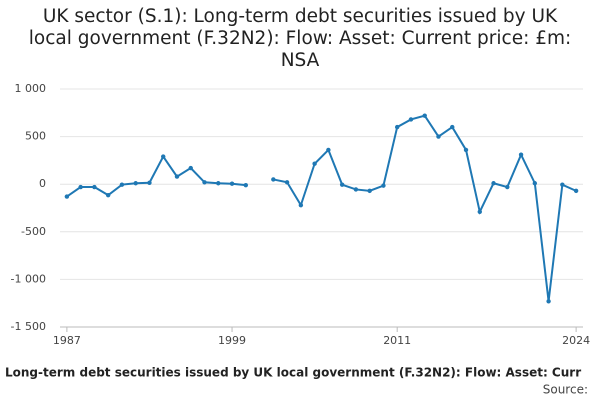 This screenshot has height=400, width=600. What do you see at coordinates (31, 88) in the screenshot?
I see `y-tick-label: 1 000` at bounding box center [31, 88].